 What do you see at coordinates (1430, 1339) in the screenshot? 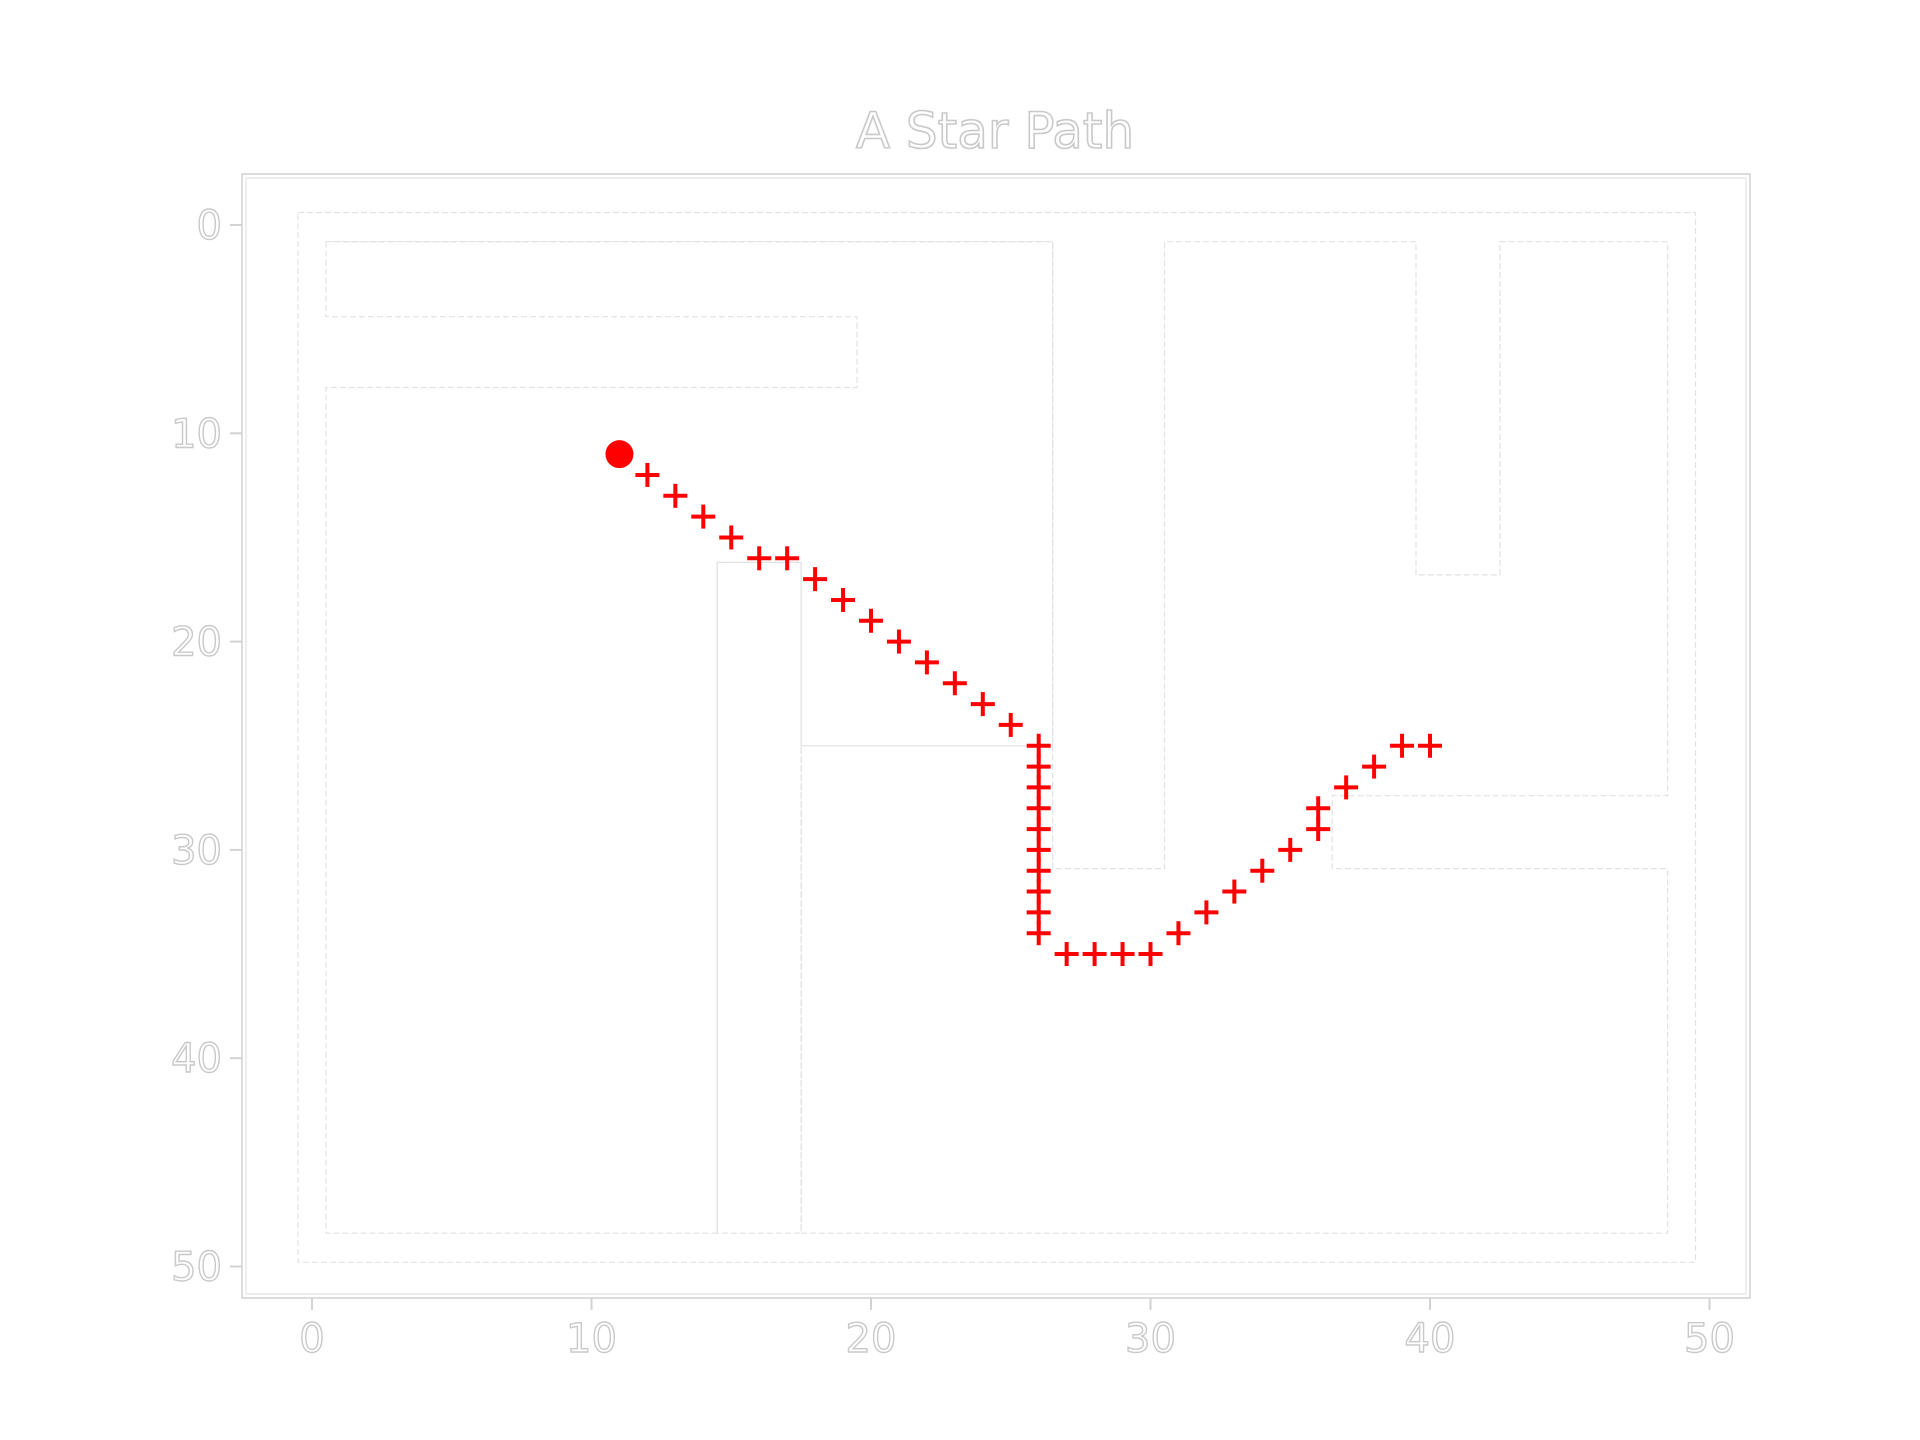
I see `x-tick-label: 40` at bounding box center [1430, 1339].